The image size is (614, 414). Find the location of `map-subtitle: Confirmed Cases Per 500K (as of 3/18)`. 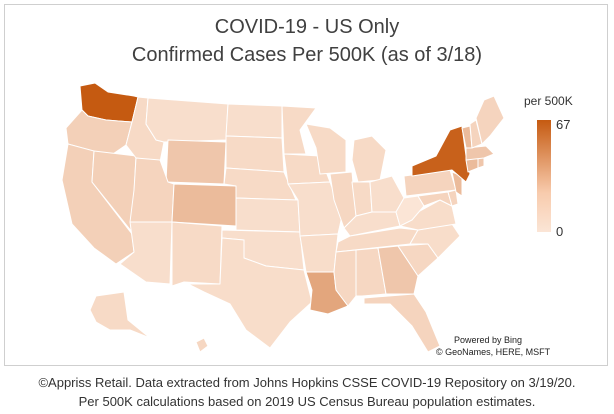

map-subtitle: Confirmed Cases Per 500K (as of 3/18) is located at coordinates (307, 55).